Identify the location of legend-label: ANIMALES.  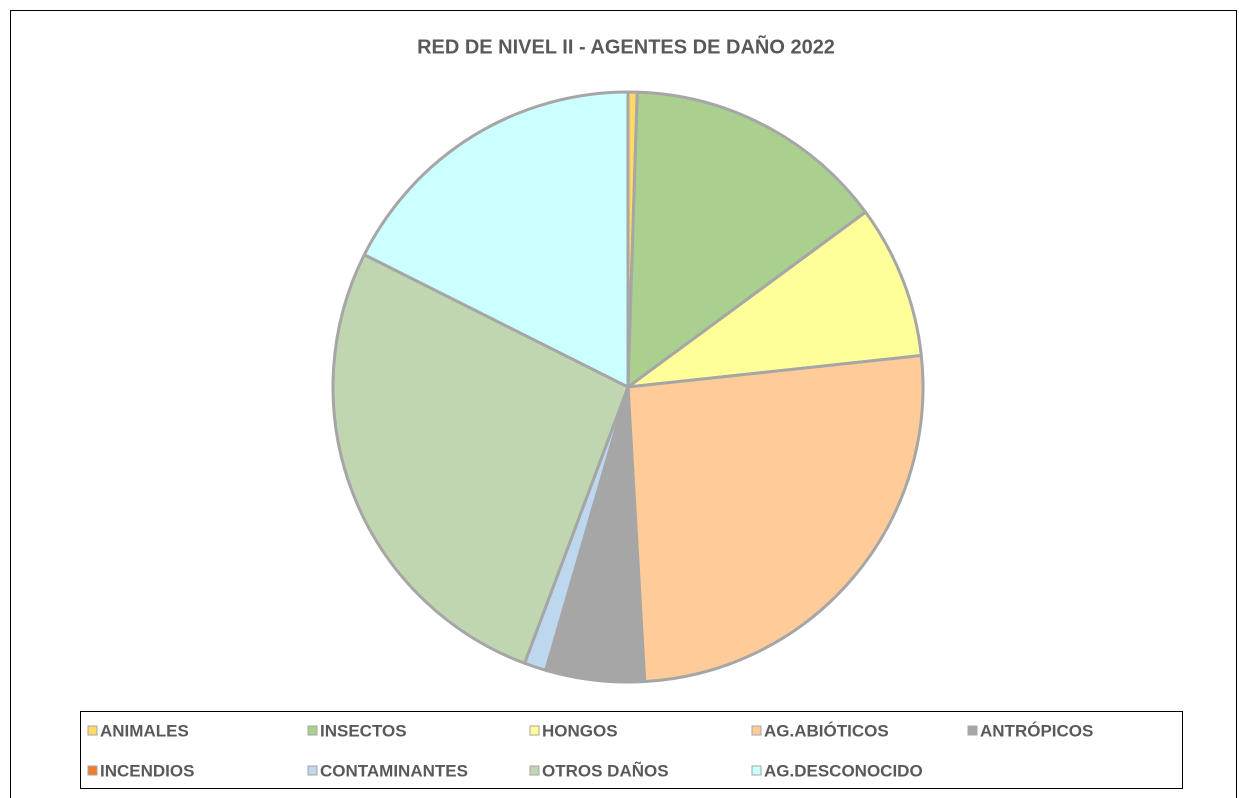
(144, 730).